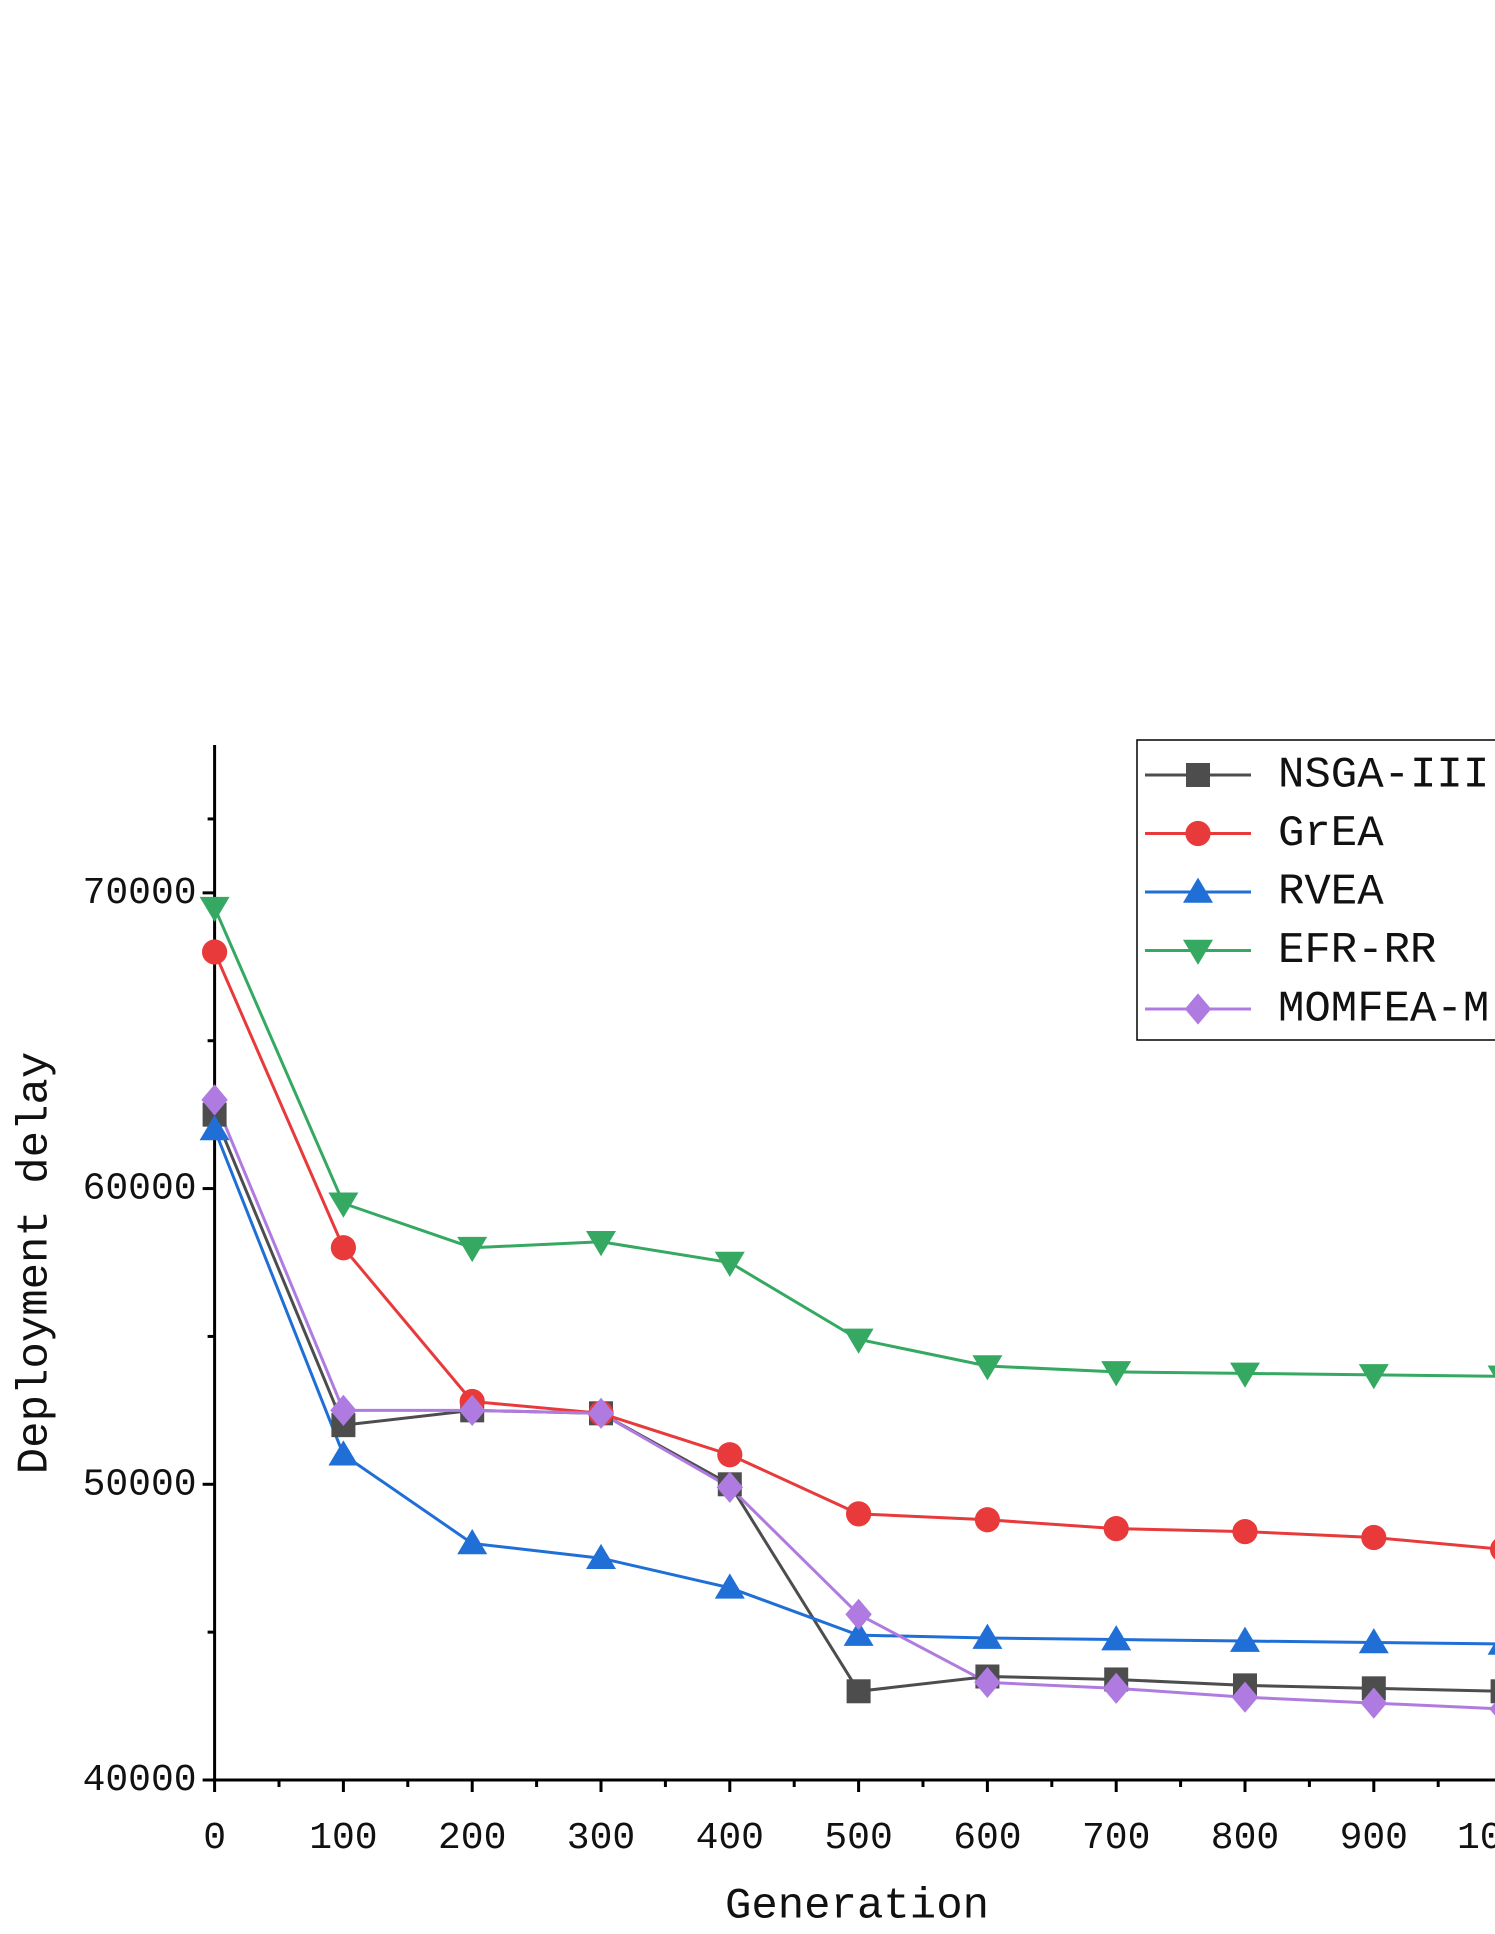  Describe the element at coordinates (140, 1484) in the screenshot. I see `y-tick-label: 50000` at that location.